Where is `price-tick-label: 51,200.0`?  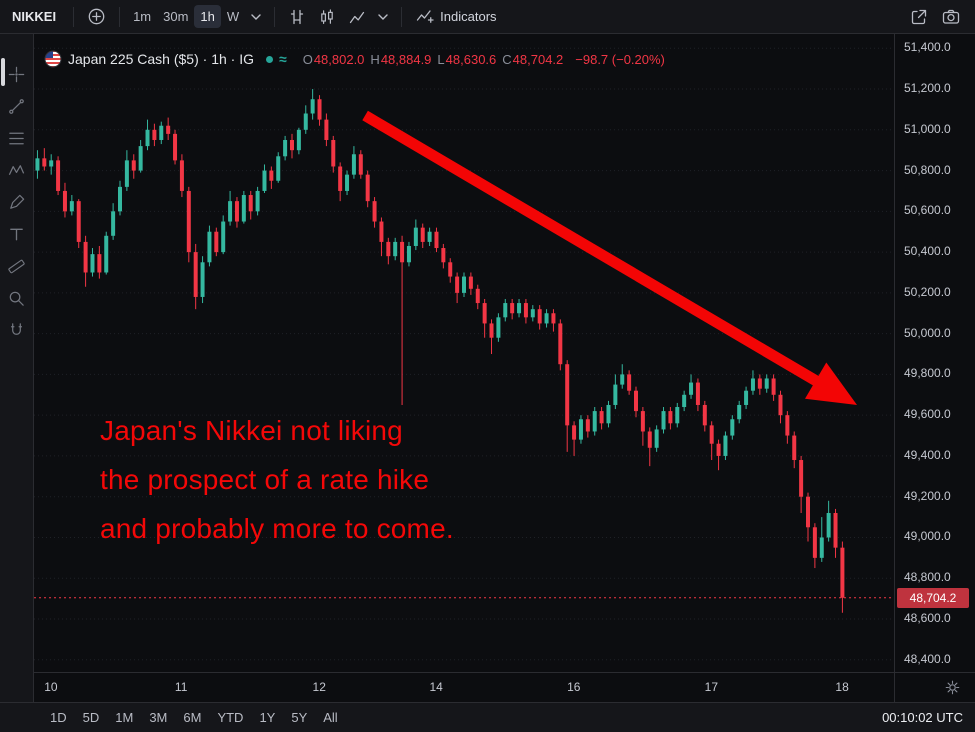 price-tick-label: 51,200.0 is located at coordinates (927, 88).